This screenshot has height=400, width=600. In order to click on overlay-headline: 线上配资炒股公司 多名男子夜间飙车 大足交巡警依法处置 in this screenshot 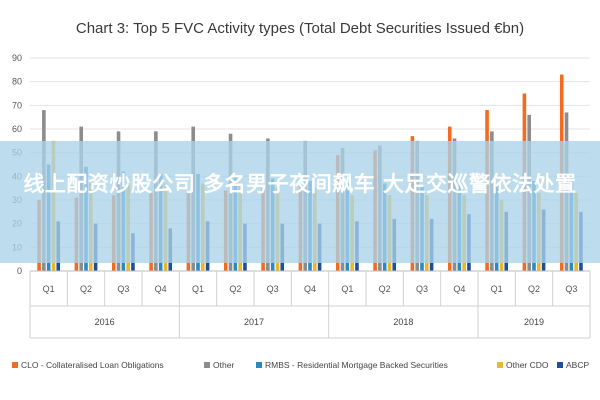, I will do `click(300, 184)`.